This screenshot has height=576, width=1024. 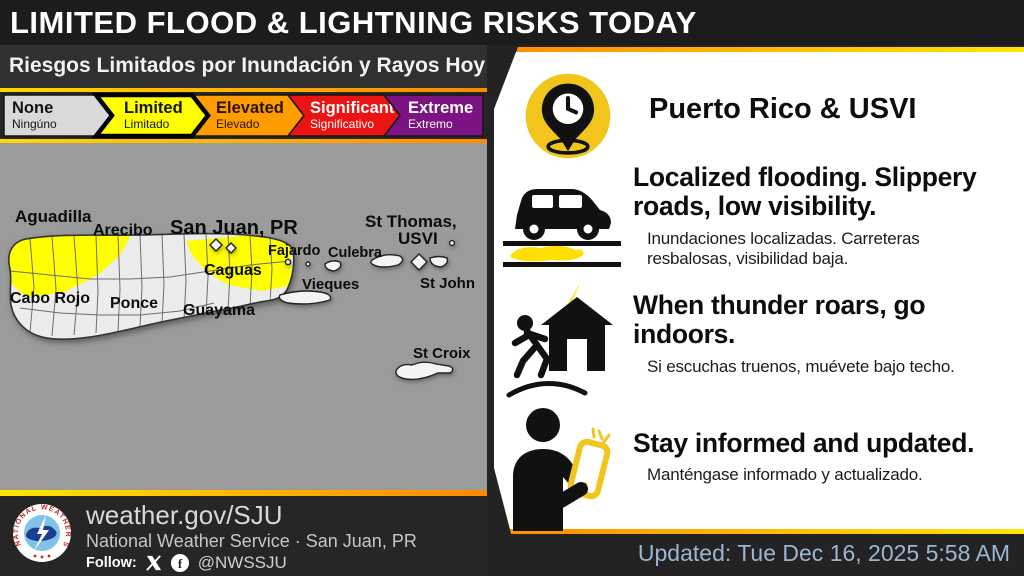 I want to click on risk-label-limited: Limited, so click(x=153, y=108).